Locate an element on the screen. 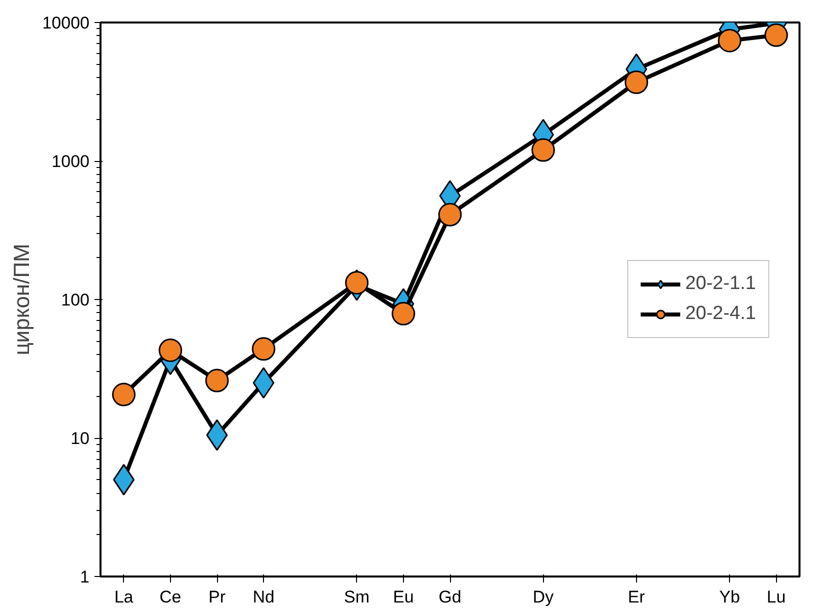 This screenshot has width=819, height=609. x-tick-label: Sm is located at coordinates (357, 597).